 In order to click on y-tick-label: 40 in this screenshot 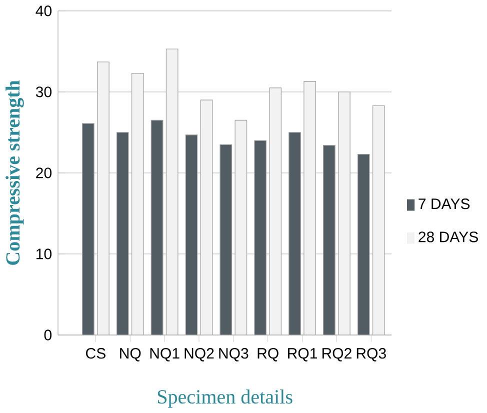, I will do `click(44, 10)`.